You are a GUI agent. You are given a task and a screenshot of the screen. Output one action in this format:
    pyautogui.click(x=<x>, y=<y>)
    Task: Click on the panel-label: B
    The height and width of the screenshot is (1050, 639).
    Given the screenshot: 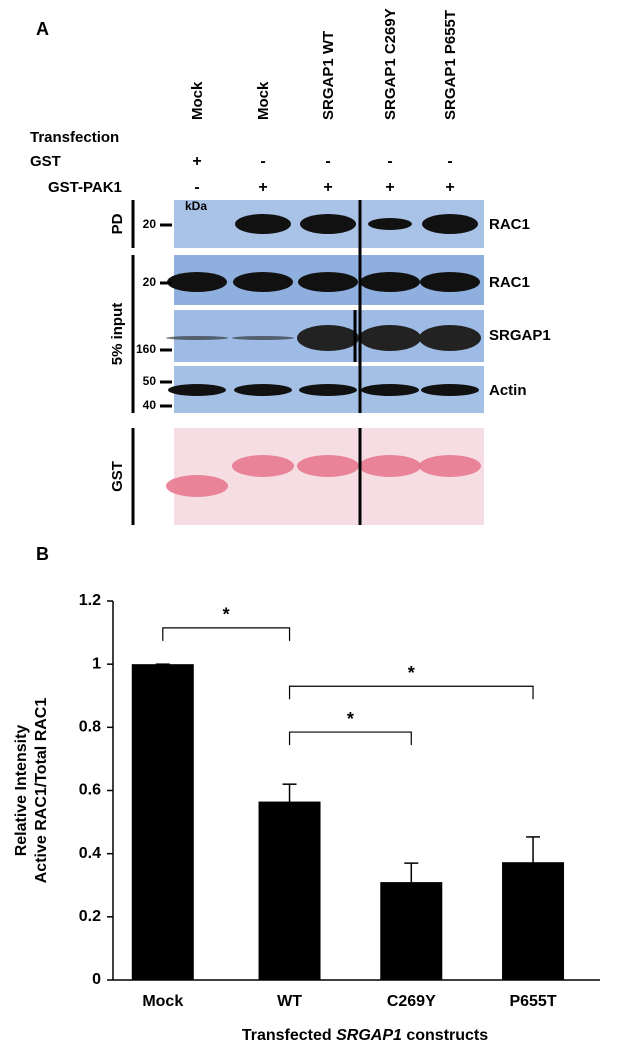 What is the action you would take?
    pyautogui.click(x=42, y=554)
    